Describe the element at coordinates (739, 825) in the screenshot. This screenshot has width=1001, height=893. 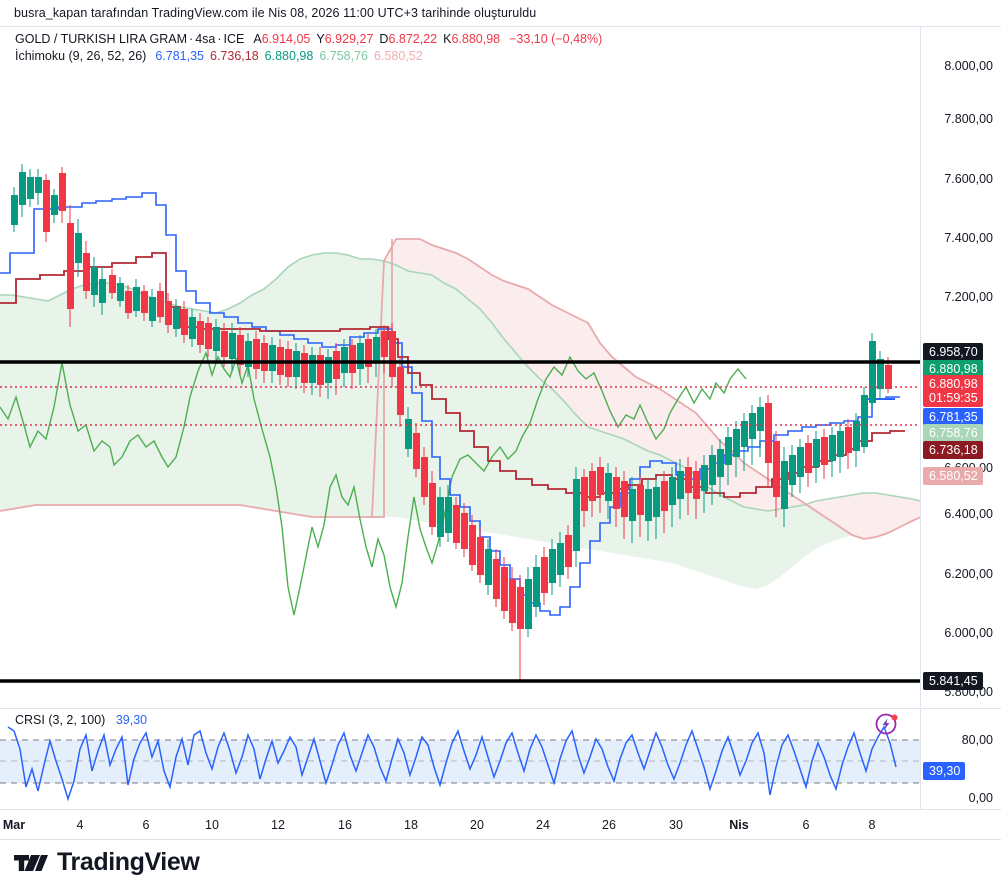
I see `time-tick: Nis` at that location.